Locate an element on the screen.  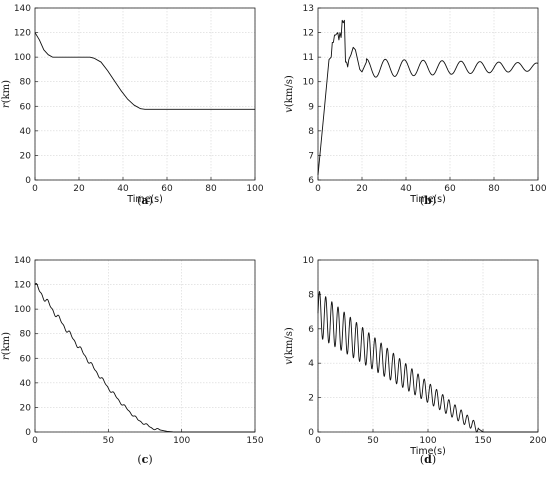
panel-caption: (d) is located at coordinates (428, 459).